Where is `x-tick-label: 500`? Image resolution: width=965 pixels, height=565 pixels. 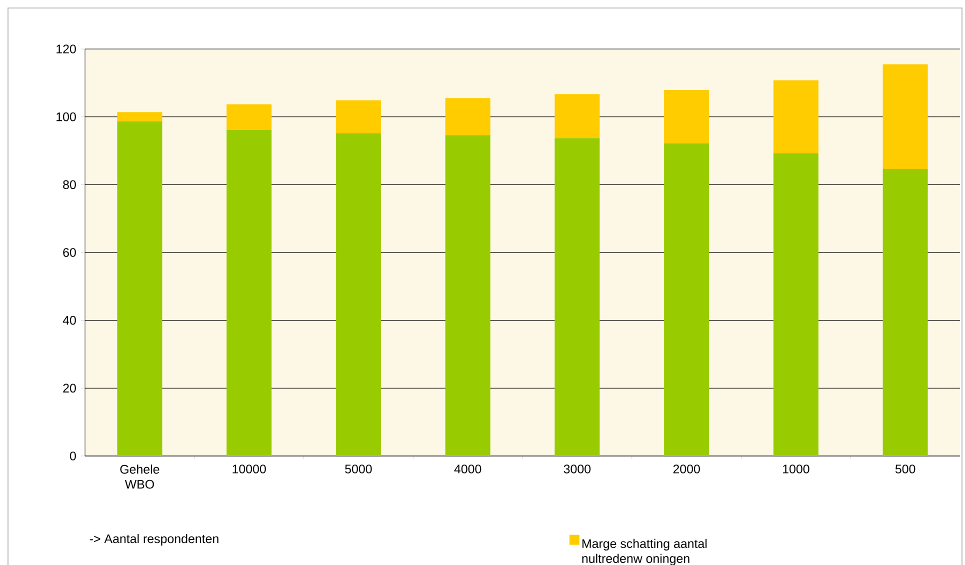 x-tick-label: 500 is located at coordinates (905, 469).